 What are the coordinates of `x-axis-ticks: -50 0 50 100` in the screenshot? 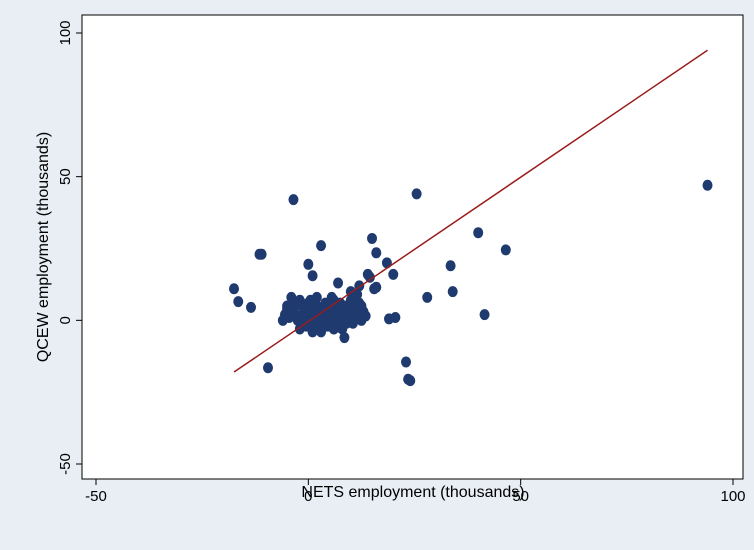 It's located at (415, 492).